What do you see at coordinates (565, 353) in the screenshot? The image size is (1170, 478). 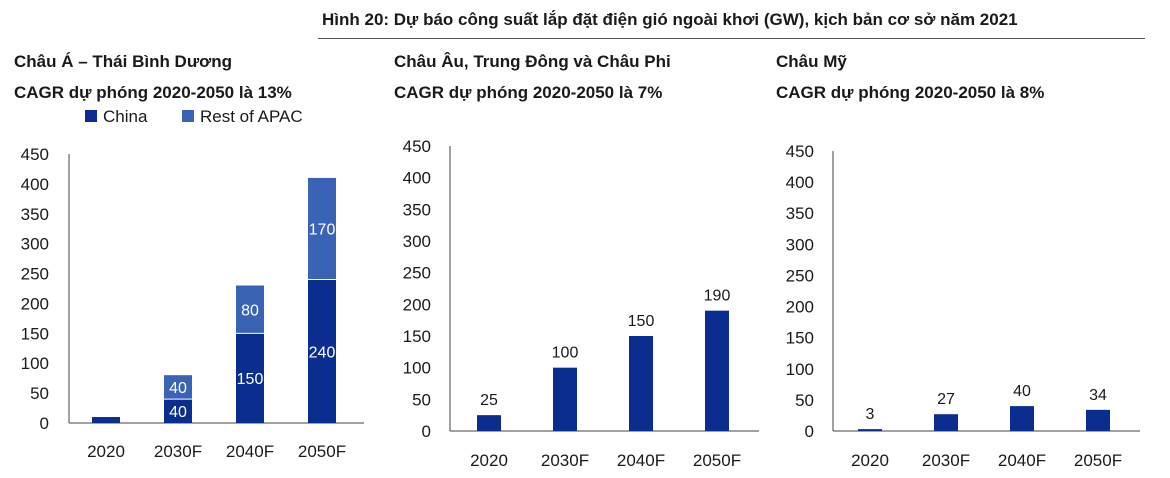 I see `data-label: 100` at bounding box center [565, 353].